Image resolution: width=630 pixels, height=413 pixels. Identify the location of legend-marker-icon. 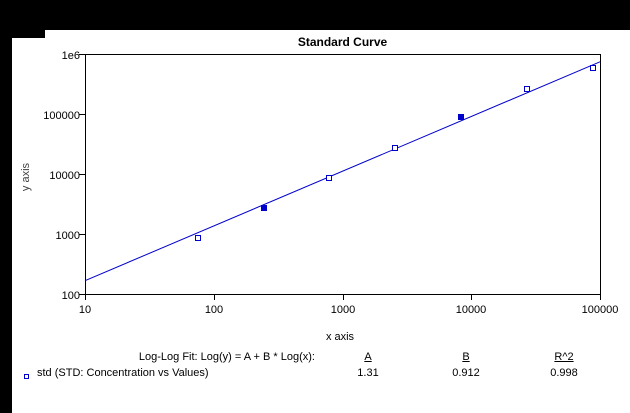
(26, 376).